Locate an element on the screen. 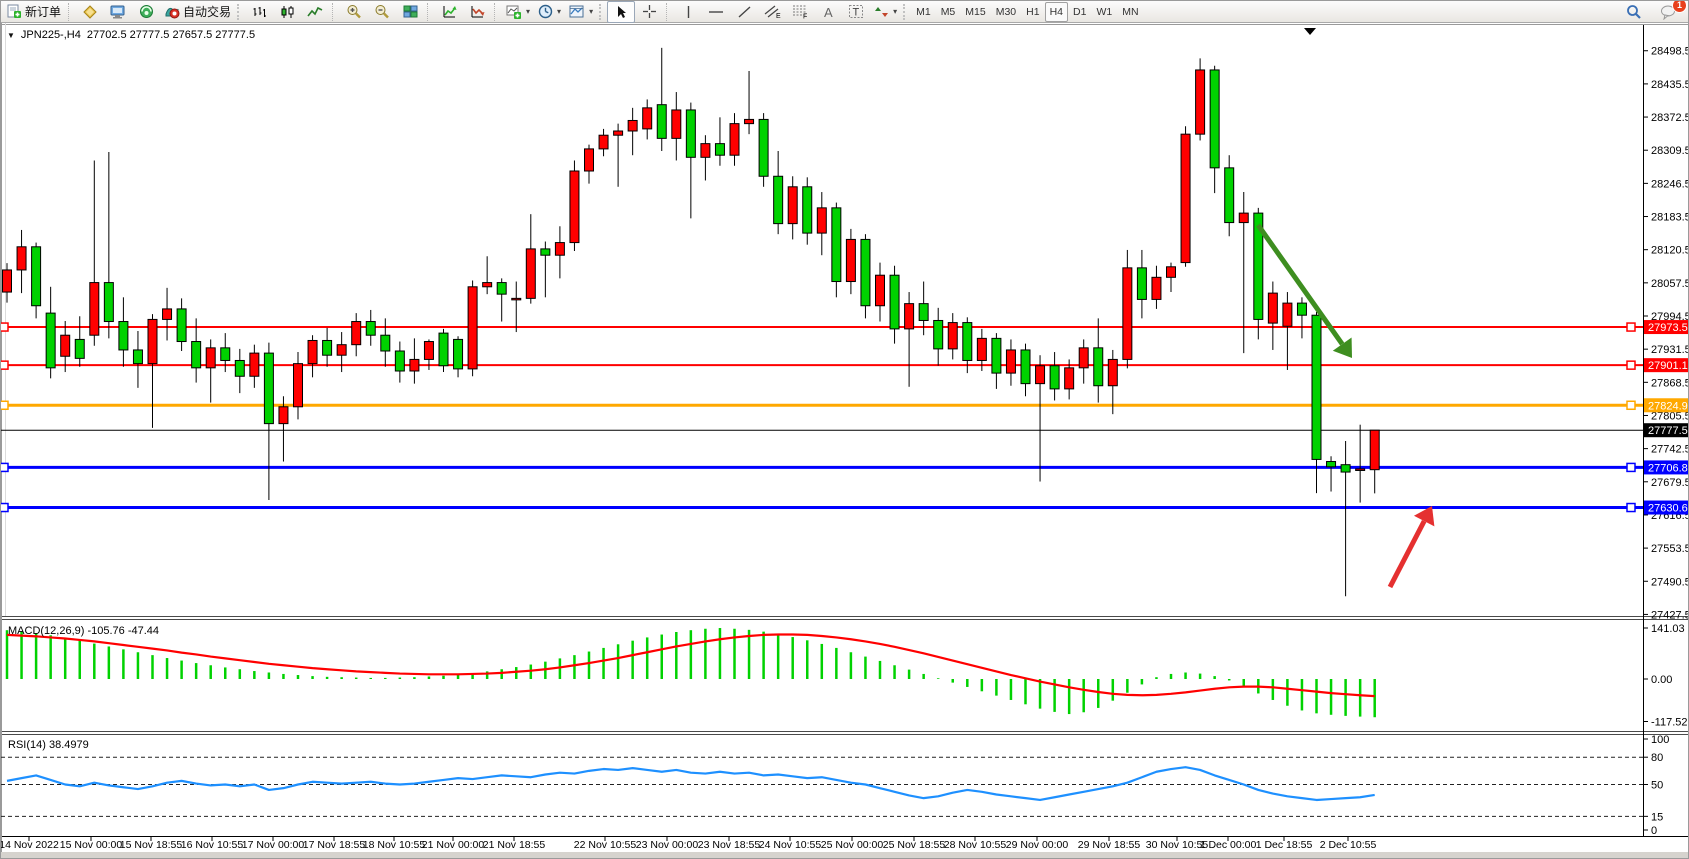 This screenshot has height=859, width=1689. bar-chart-icon is located at coordinates (259, 12).